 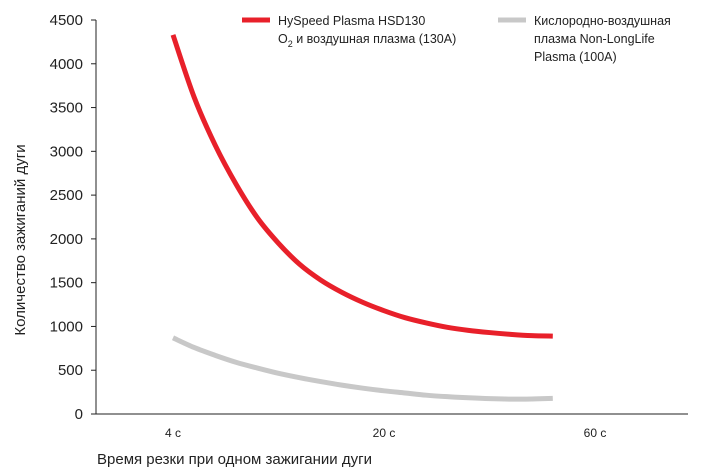 What do you see at coordinates (66, 108) in the screenshot?
I see `y-tick-label: 3500` at bounding box center [66, 108].